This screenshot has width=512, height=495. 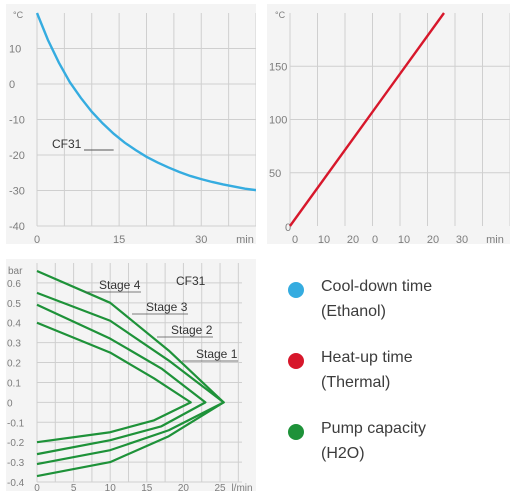 What do you see at coordinates (375, 239) in the screenshot?
I see `x-tick-label-second: 0` at bounding box center [375, 239].